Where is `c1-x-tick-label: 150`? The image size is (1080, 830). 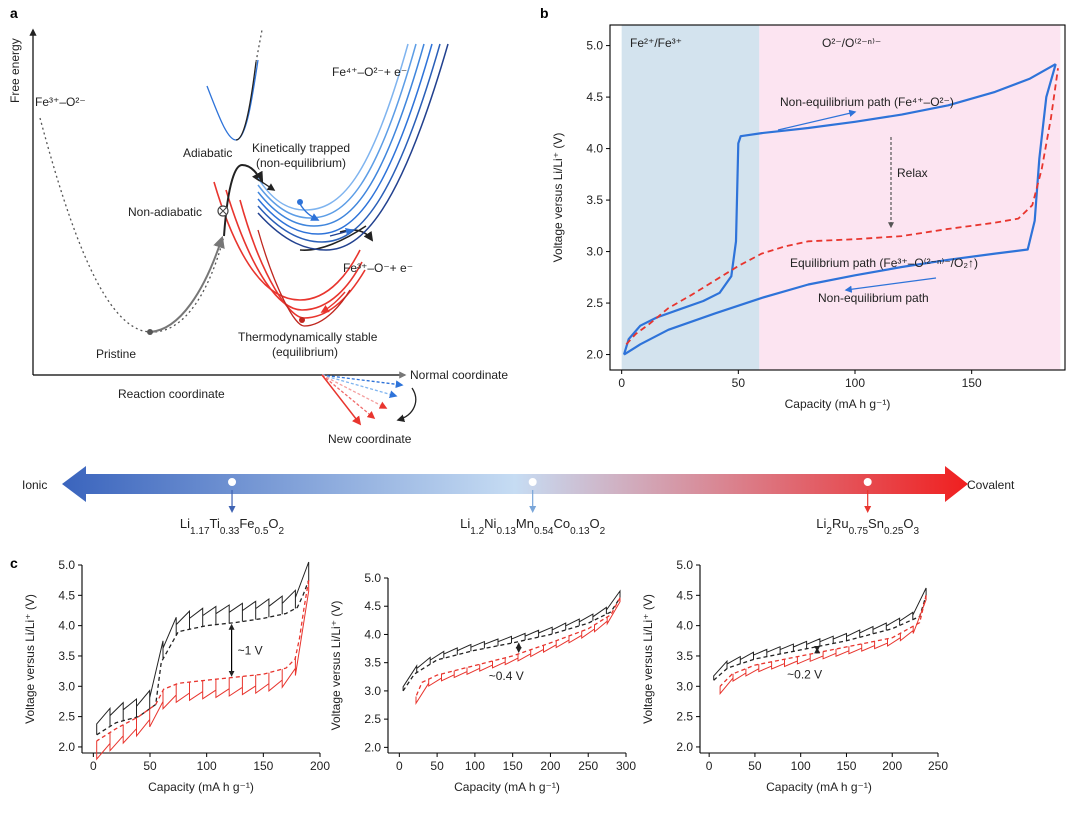
c1-x-tick-label: 150 is located at coordinates (263, 766).